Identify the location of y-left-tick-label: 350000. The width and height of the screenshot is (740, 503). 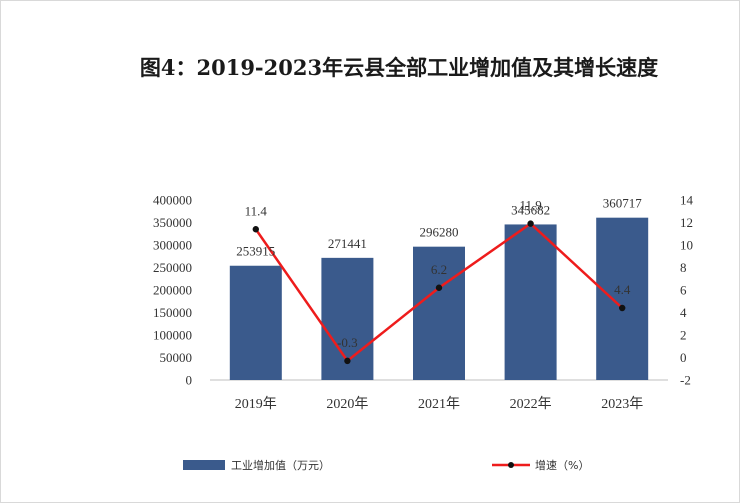
(172, 222).